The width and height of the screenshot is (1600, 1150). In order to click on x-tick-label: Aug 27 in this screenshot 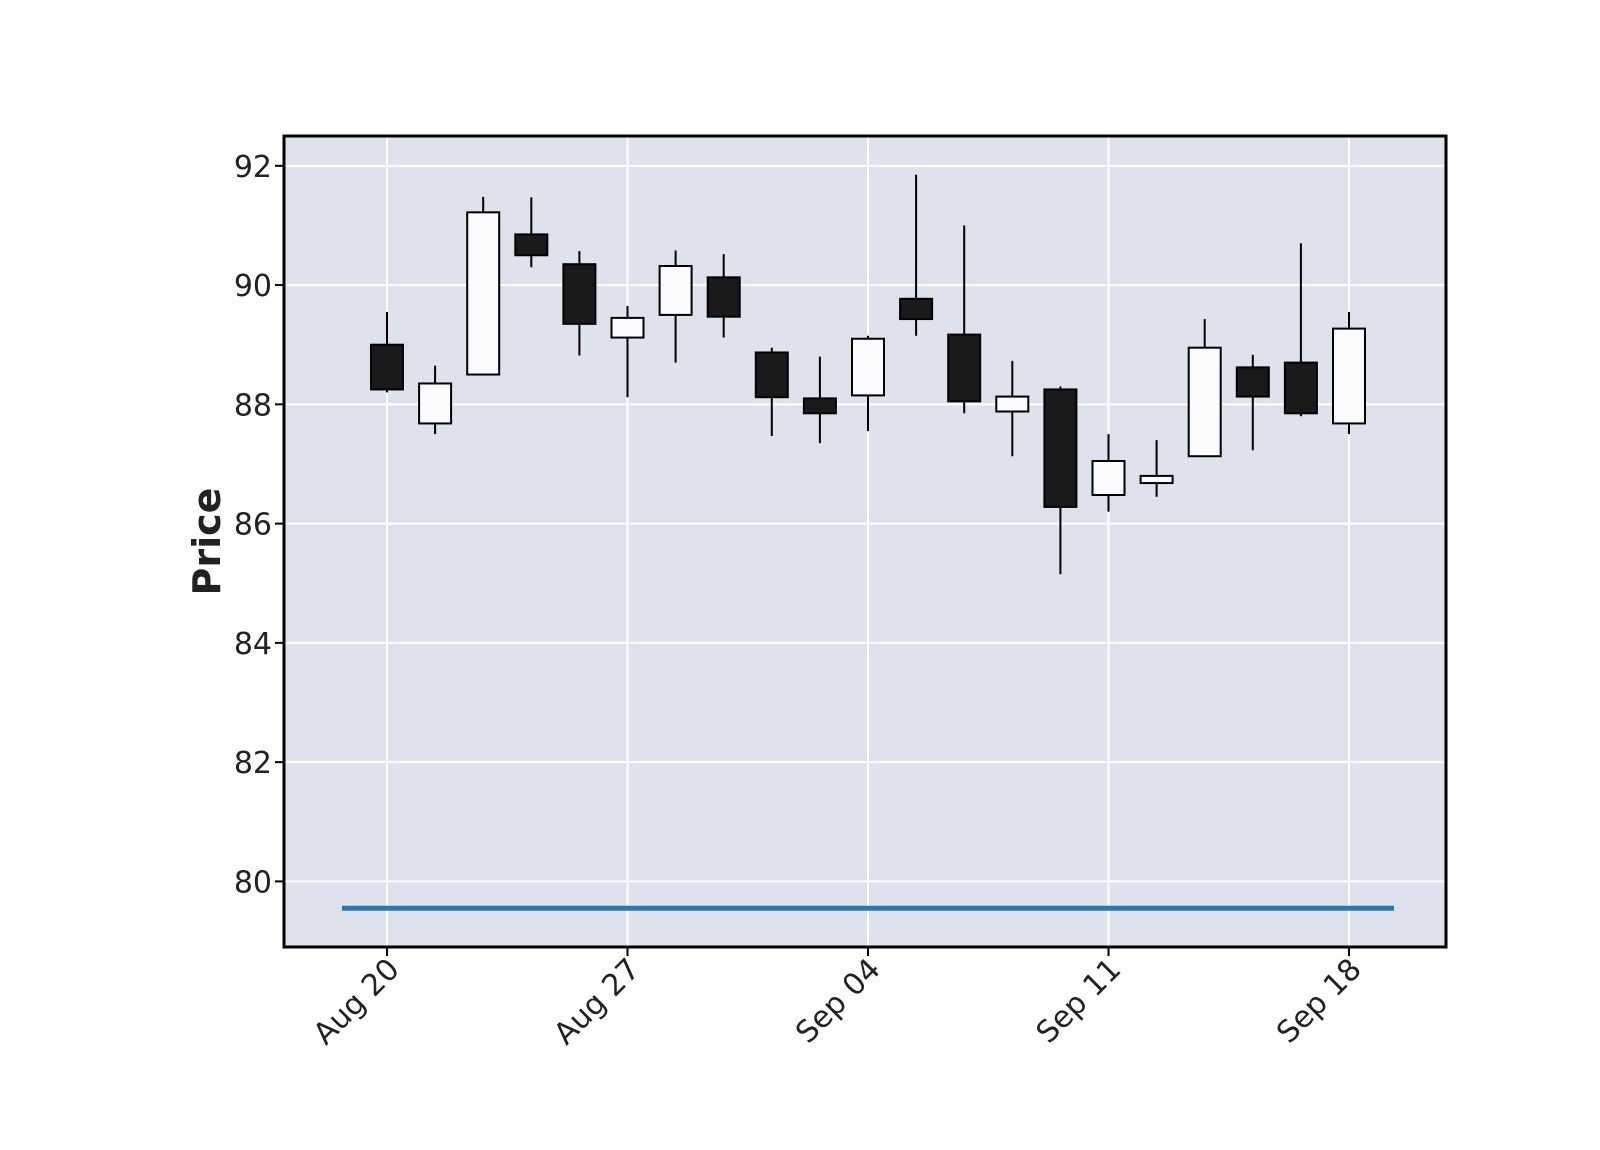, I will do `click(597, 1002)`.